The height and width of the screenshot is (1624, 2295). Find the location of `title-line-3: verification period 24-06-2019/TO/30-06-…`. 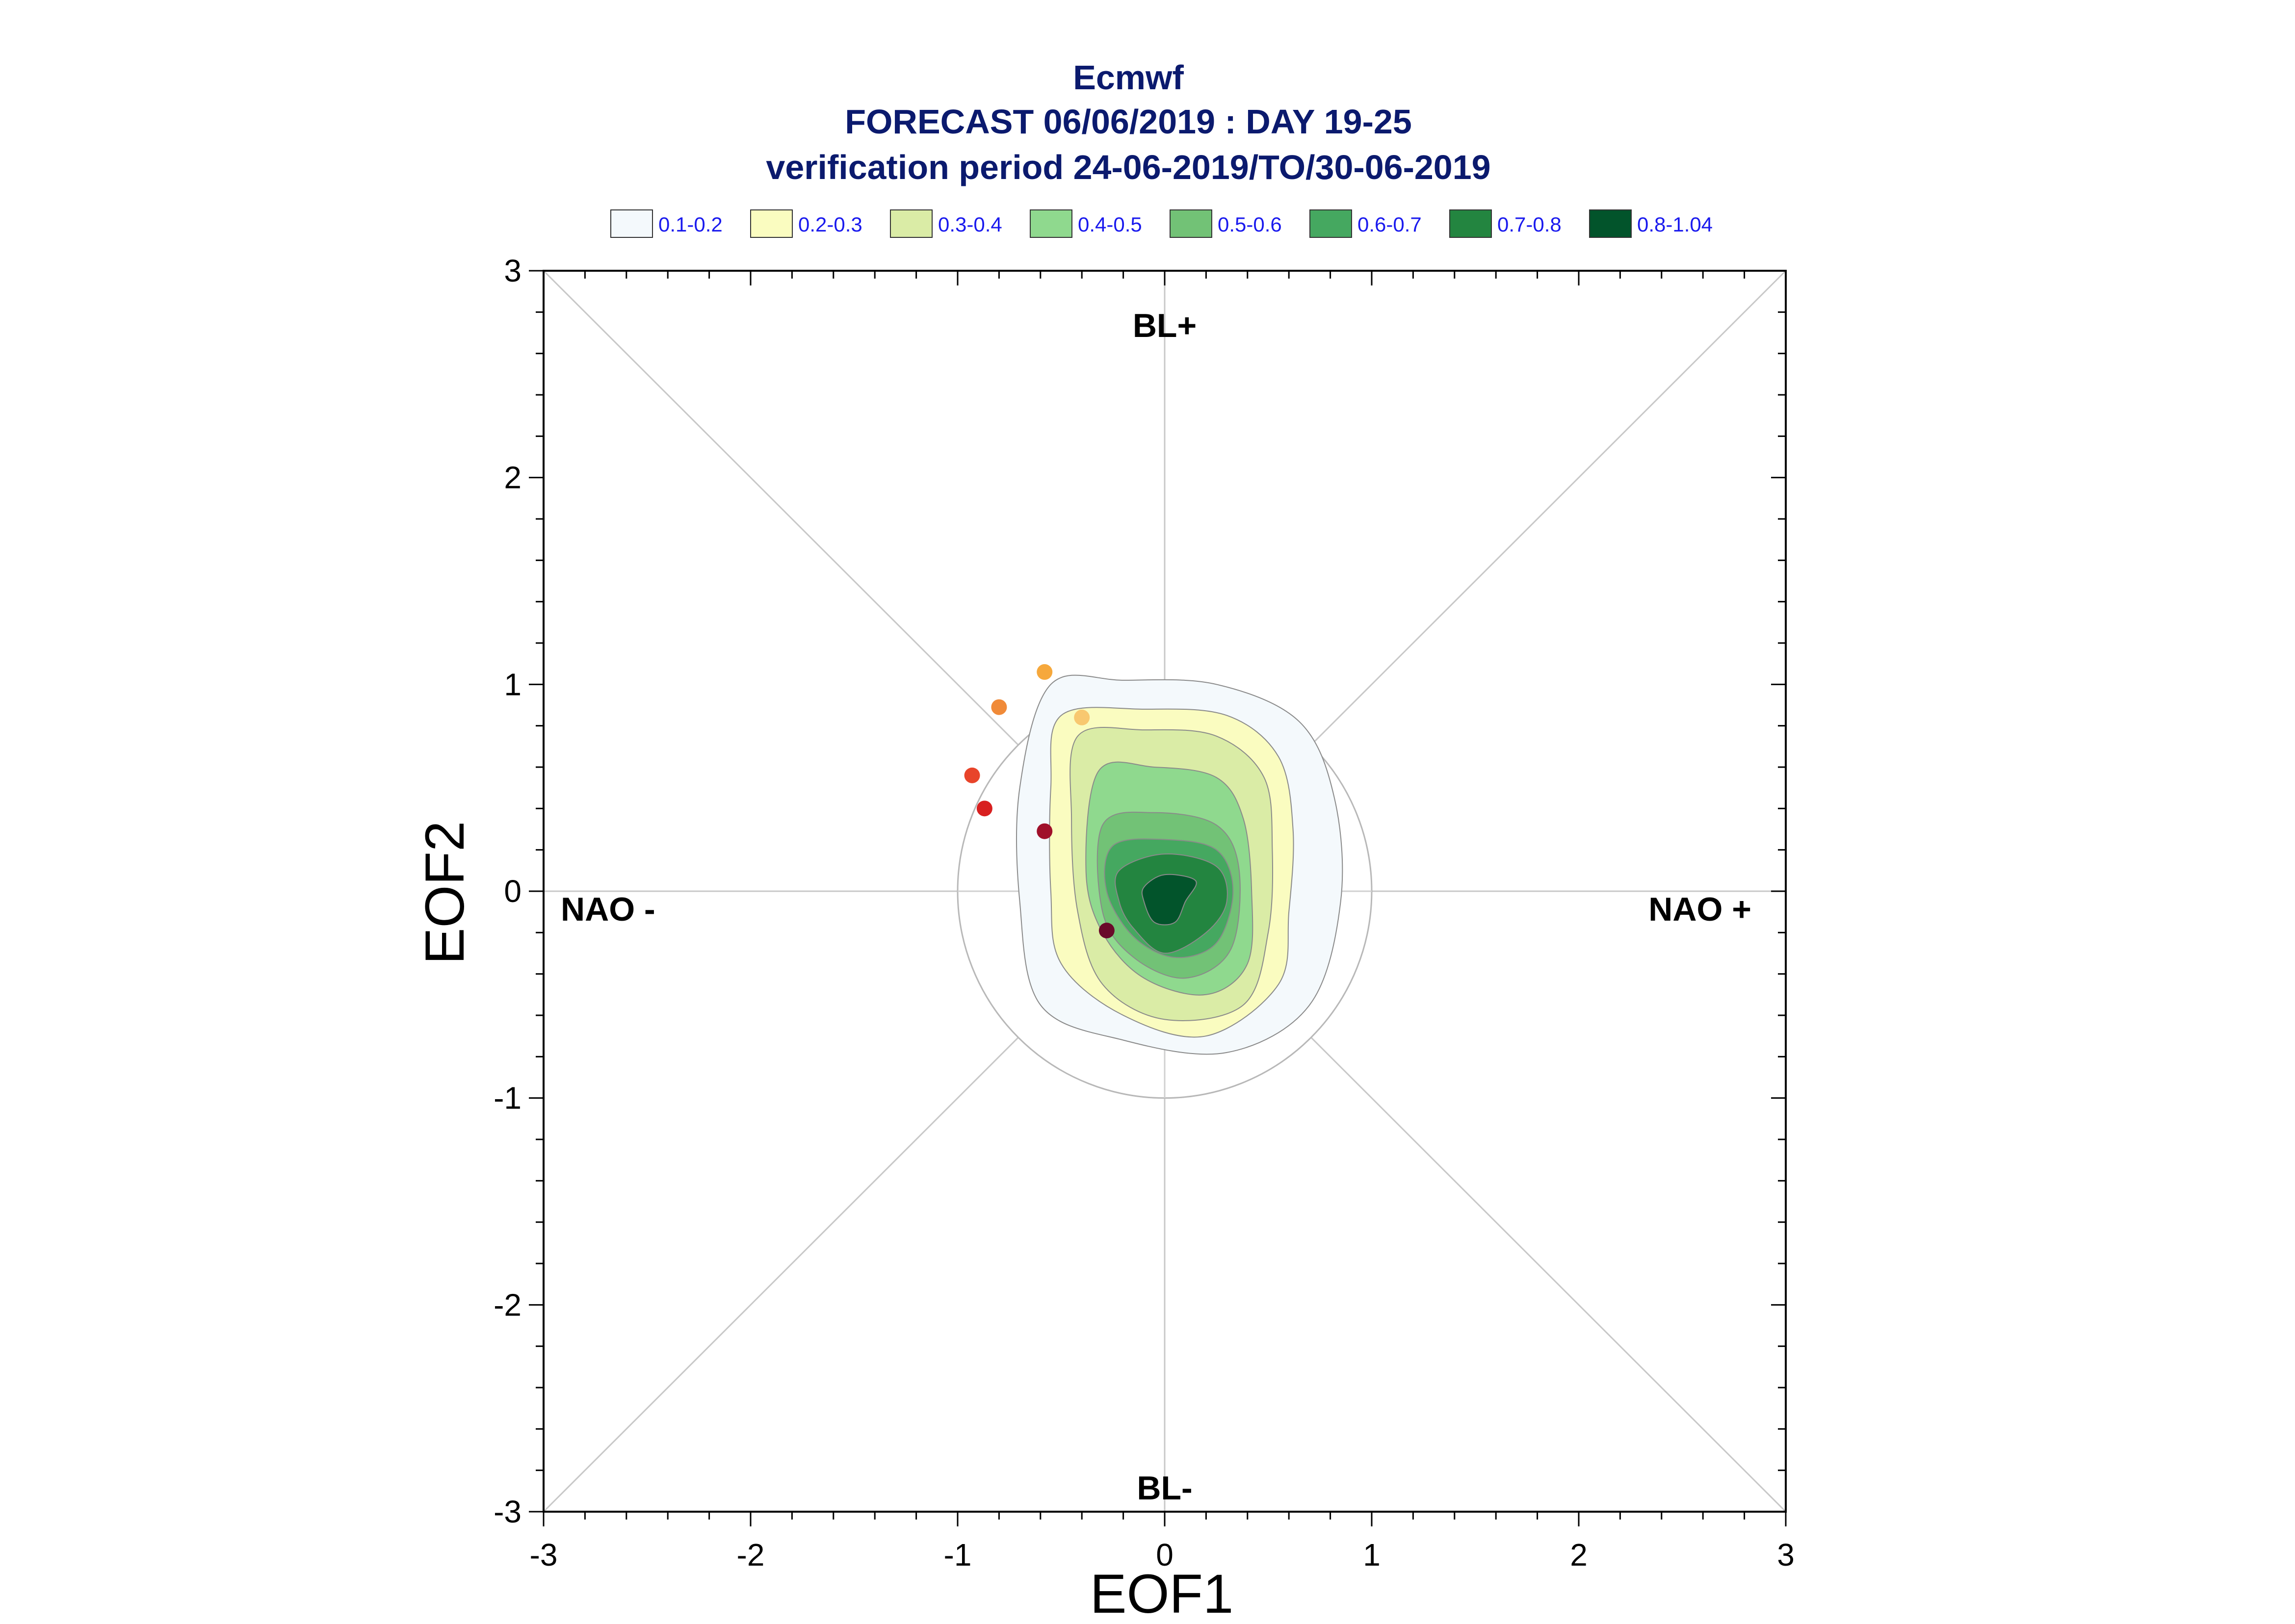

title-line-3: verification period 24-06-2019/TO/30-06-… is located at coordinates (1128, 167).